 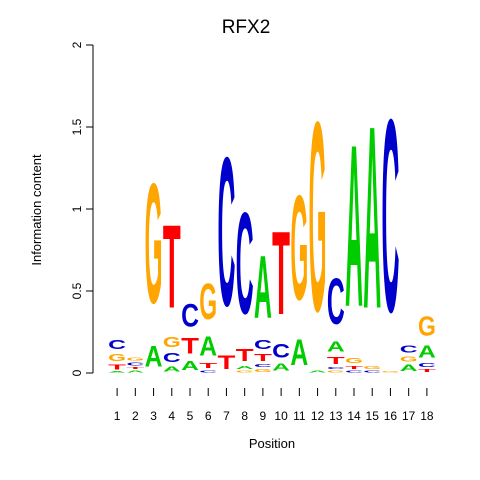 I want to click on chart-title: RFX2, so click(x=246, y=27).